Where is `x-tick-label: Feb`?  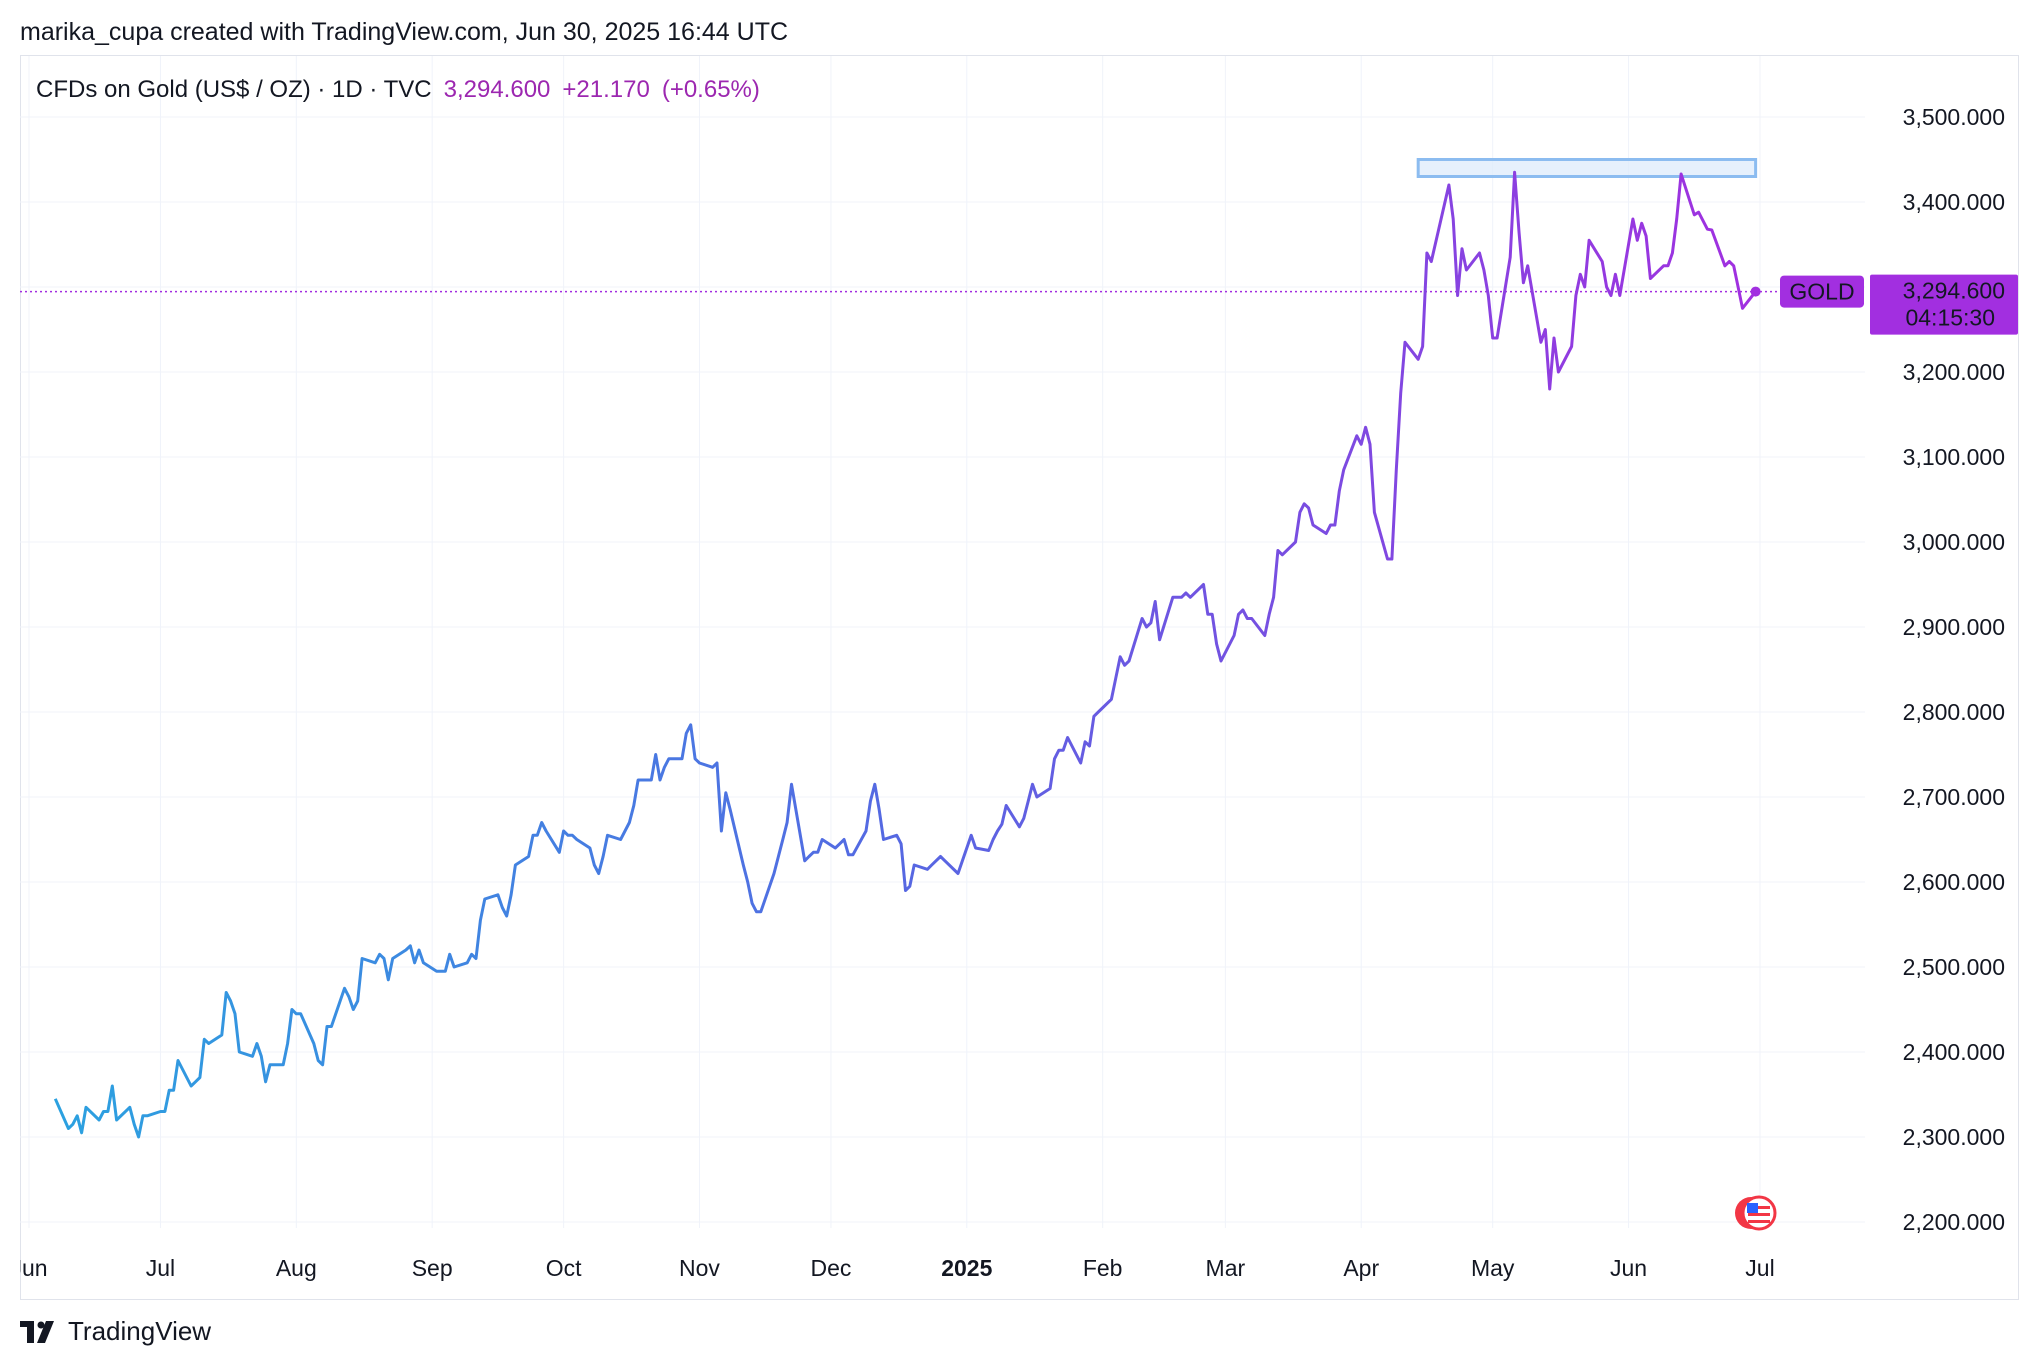
x-tick-label: Feb is located at coordinates (1103, 1268).